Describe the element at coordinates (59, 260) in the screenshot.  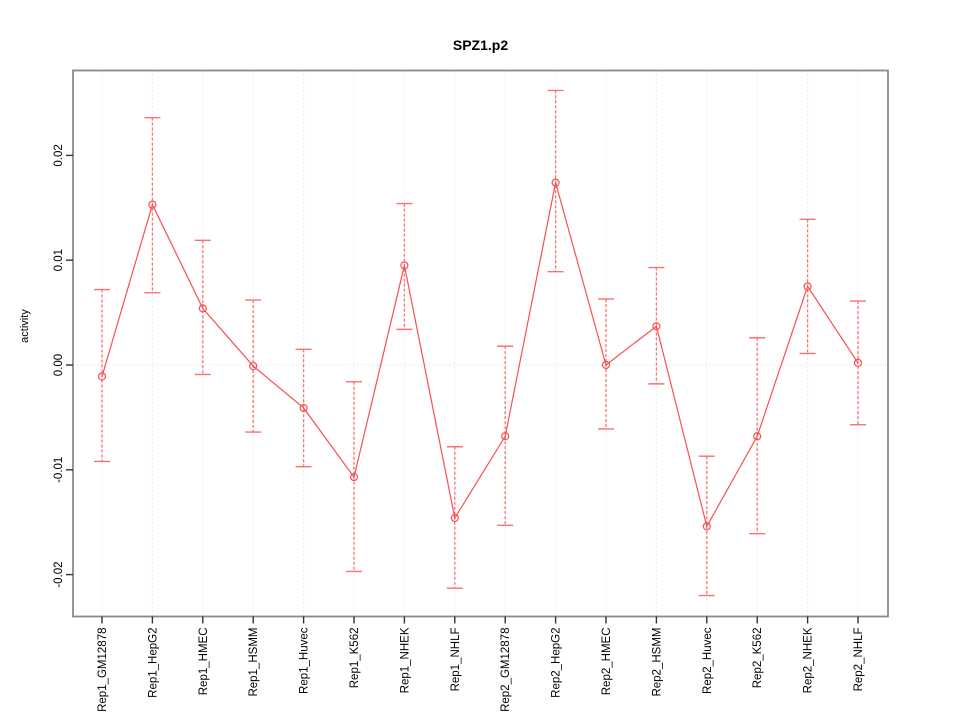
I see `y-tick-label: 0.01` at that location.